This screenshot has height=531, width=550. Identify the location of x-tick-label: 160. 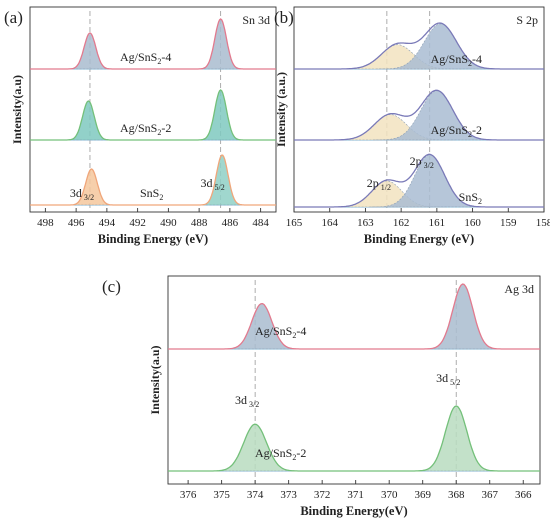
(472, 223).